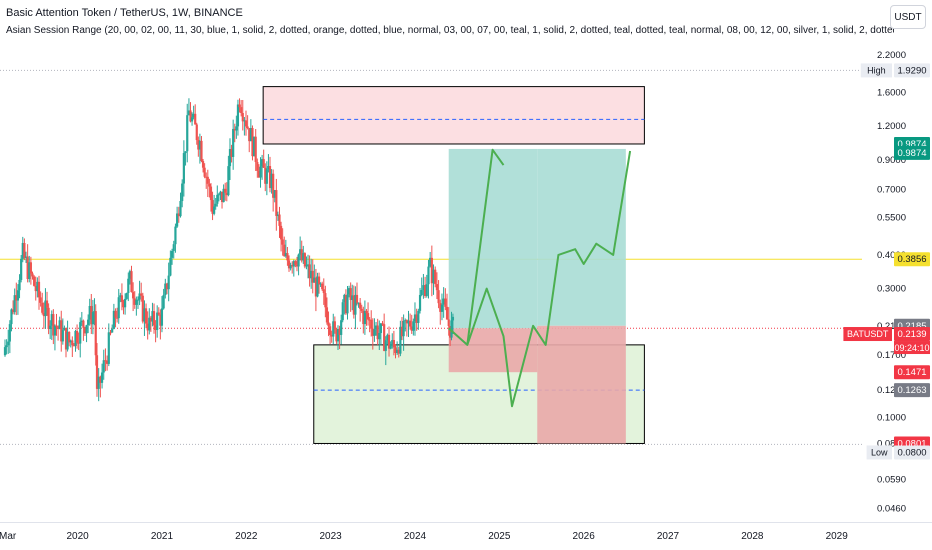 Image resolution: width=932 pixels, height=550 pixels. I want to click on price-tick-label: 0.1000, so click(891, 417).